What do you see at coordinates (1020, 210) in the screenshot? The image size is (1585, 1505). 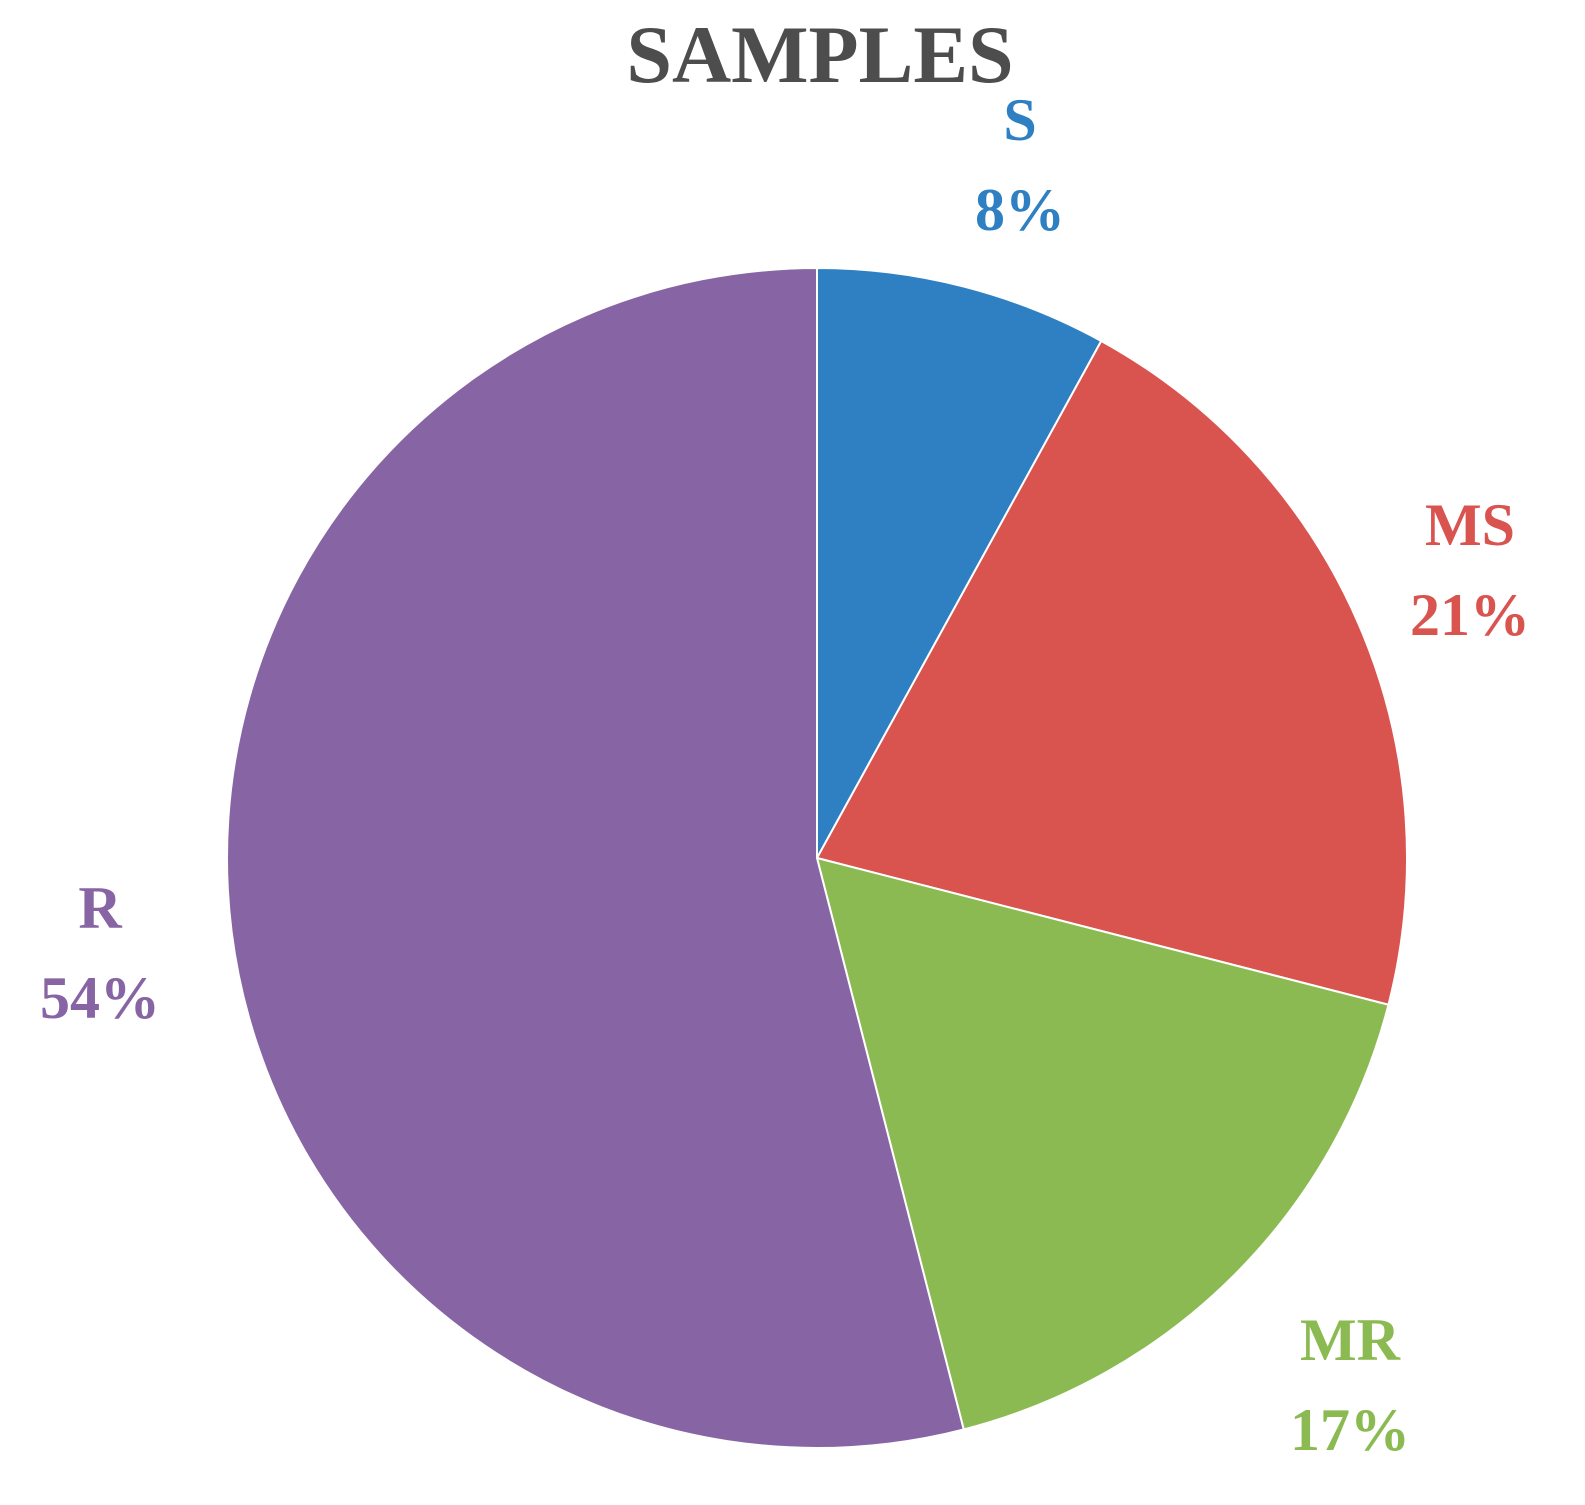 I see `slice-percent-s: 8%` at bounding box center [1020, 210].